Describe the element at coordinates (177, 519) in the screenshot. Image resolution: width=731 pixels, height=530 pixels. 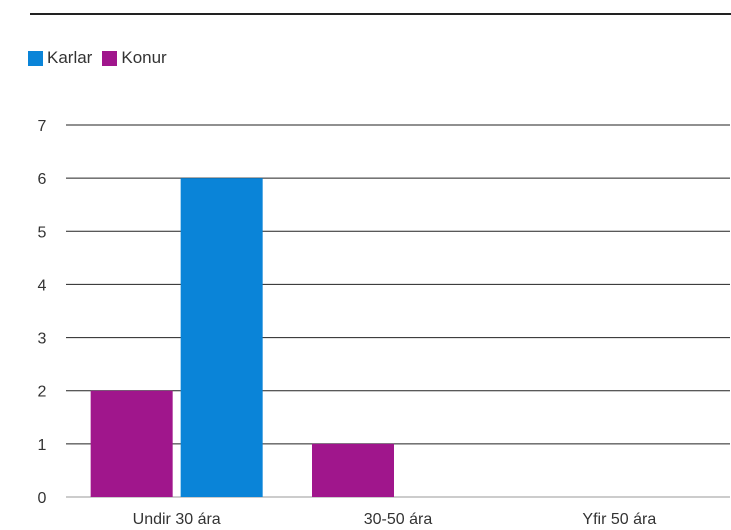
I see `x-tick-label: Undir 30 ára` at that location.